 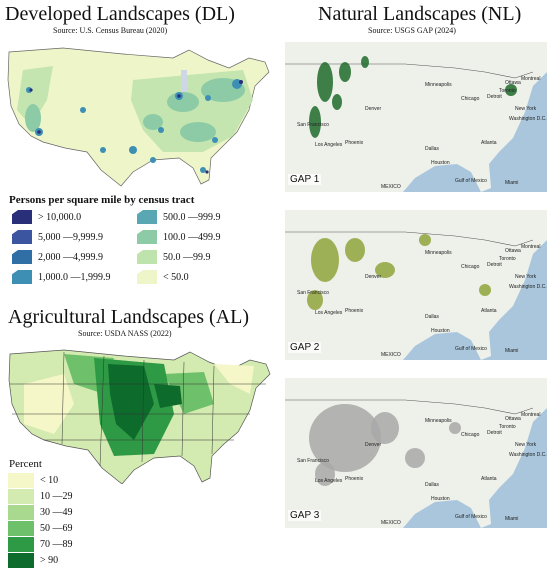 I want to click on al-legend-item: < 10, so click(x=40, y=480).